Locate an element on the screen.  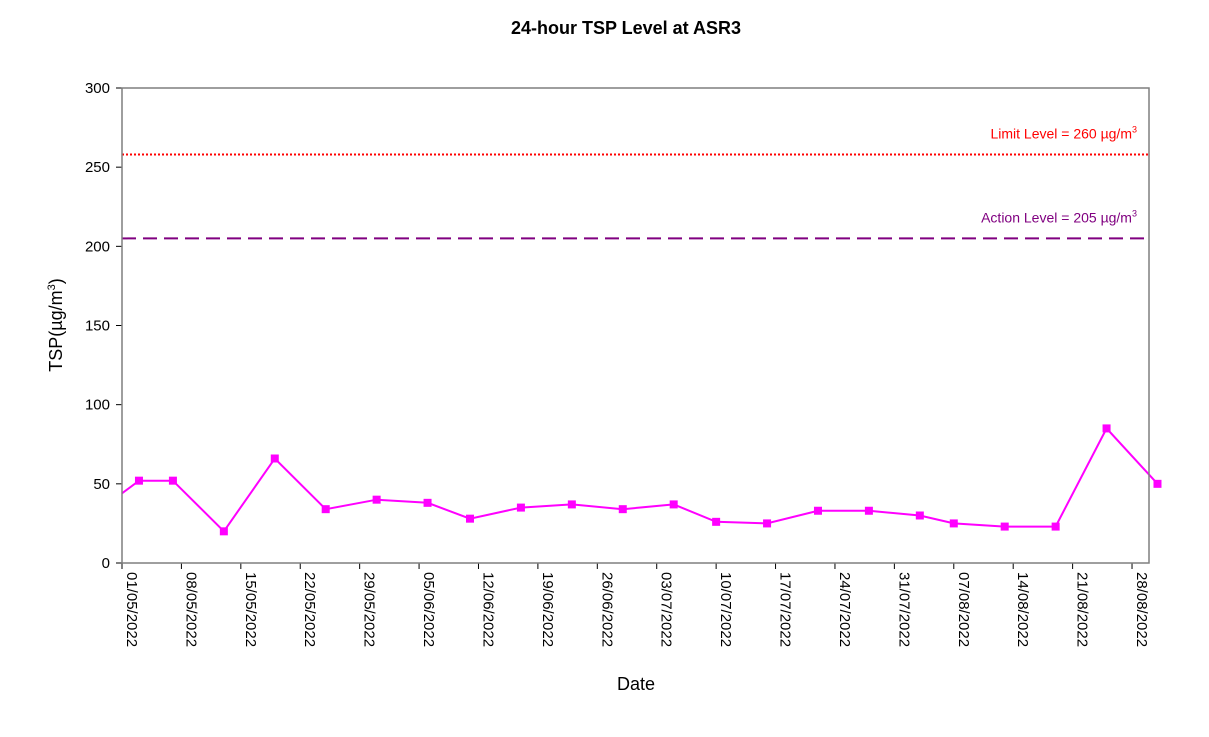
y-axis-label-superscript: 3 is located at coordinates (52, 287).